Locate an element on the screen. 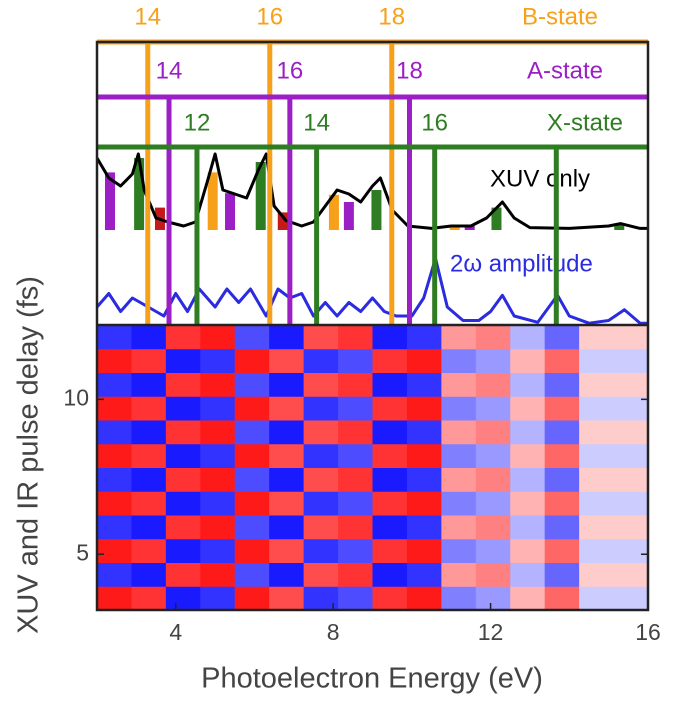  y-tick-label: 10 is located at coordinates (76, 397).